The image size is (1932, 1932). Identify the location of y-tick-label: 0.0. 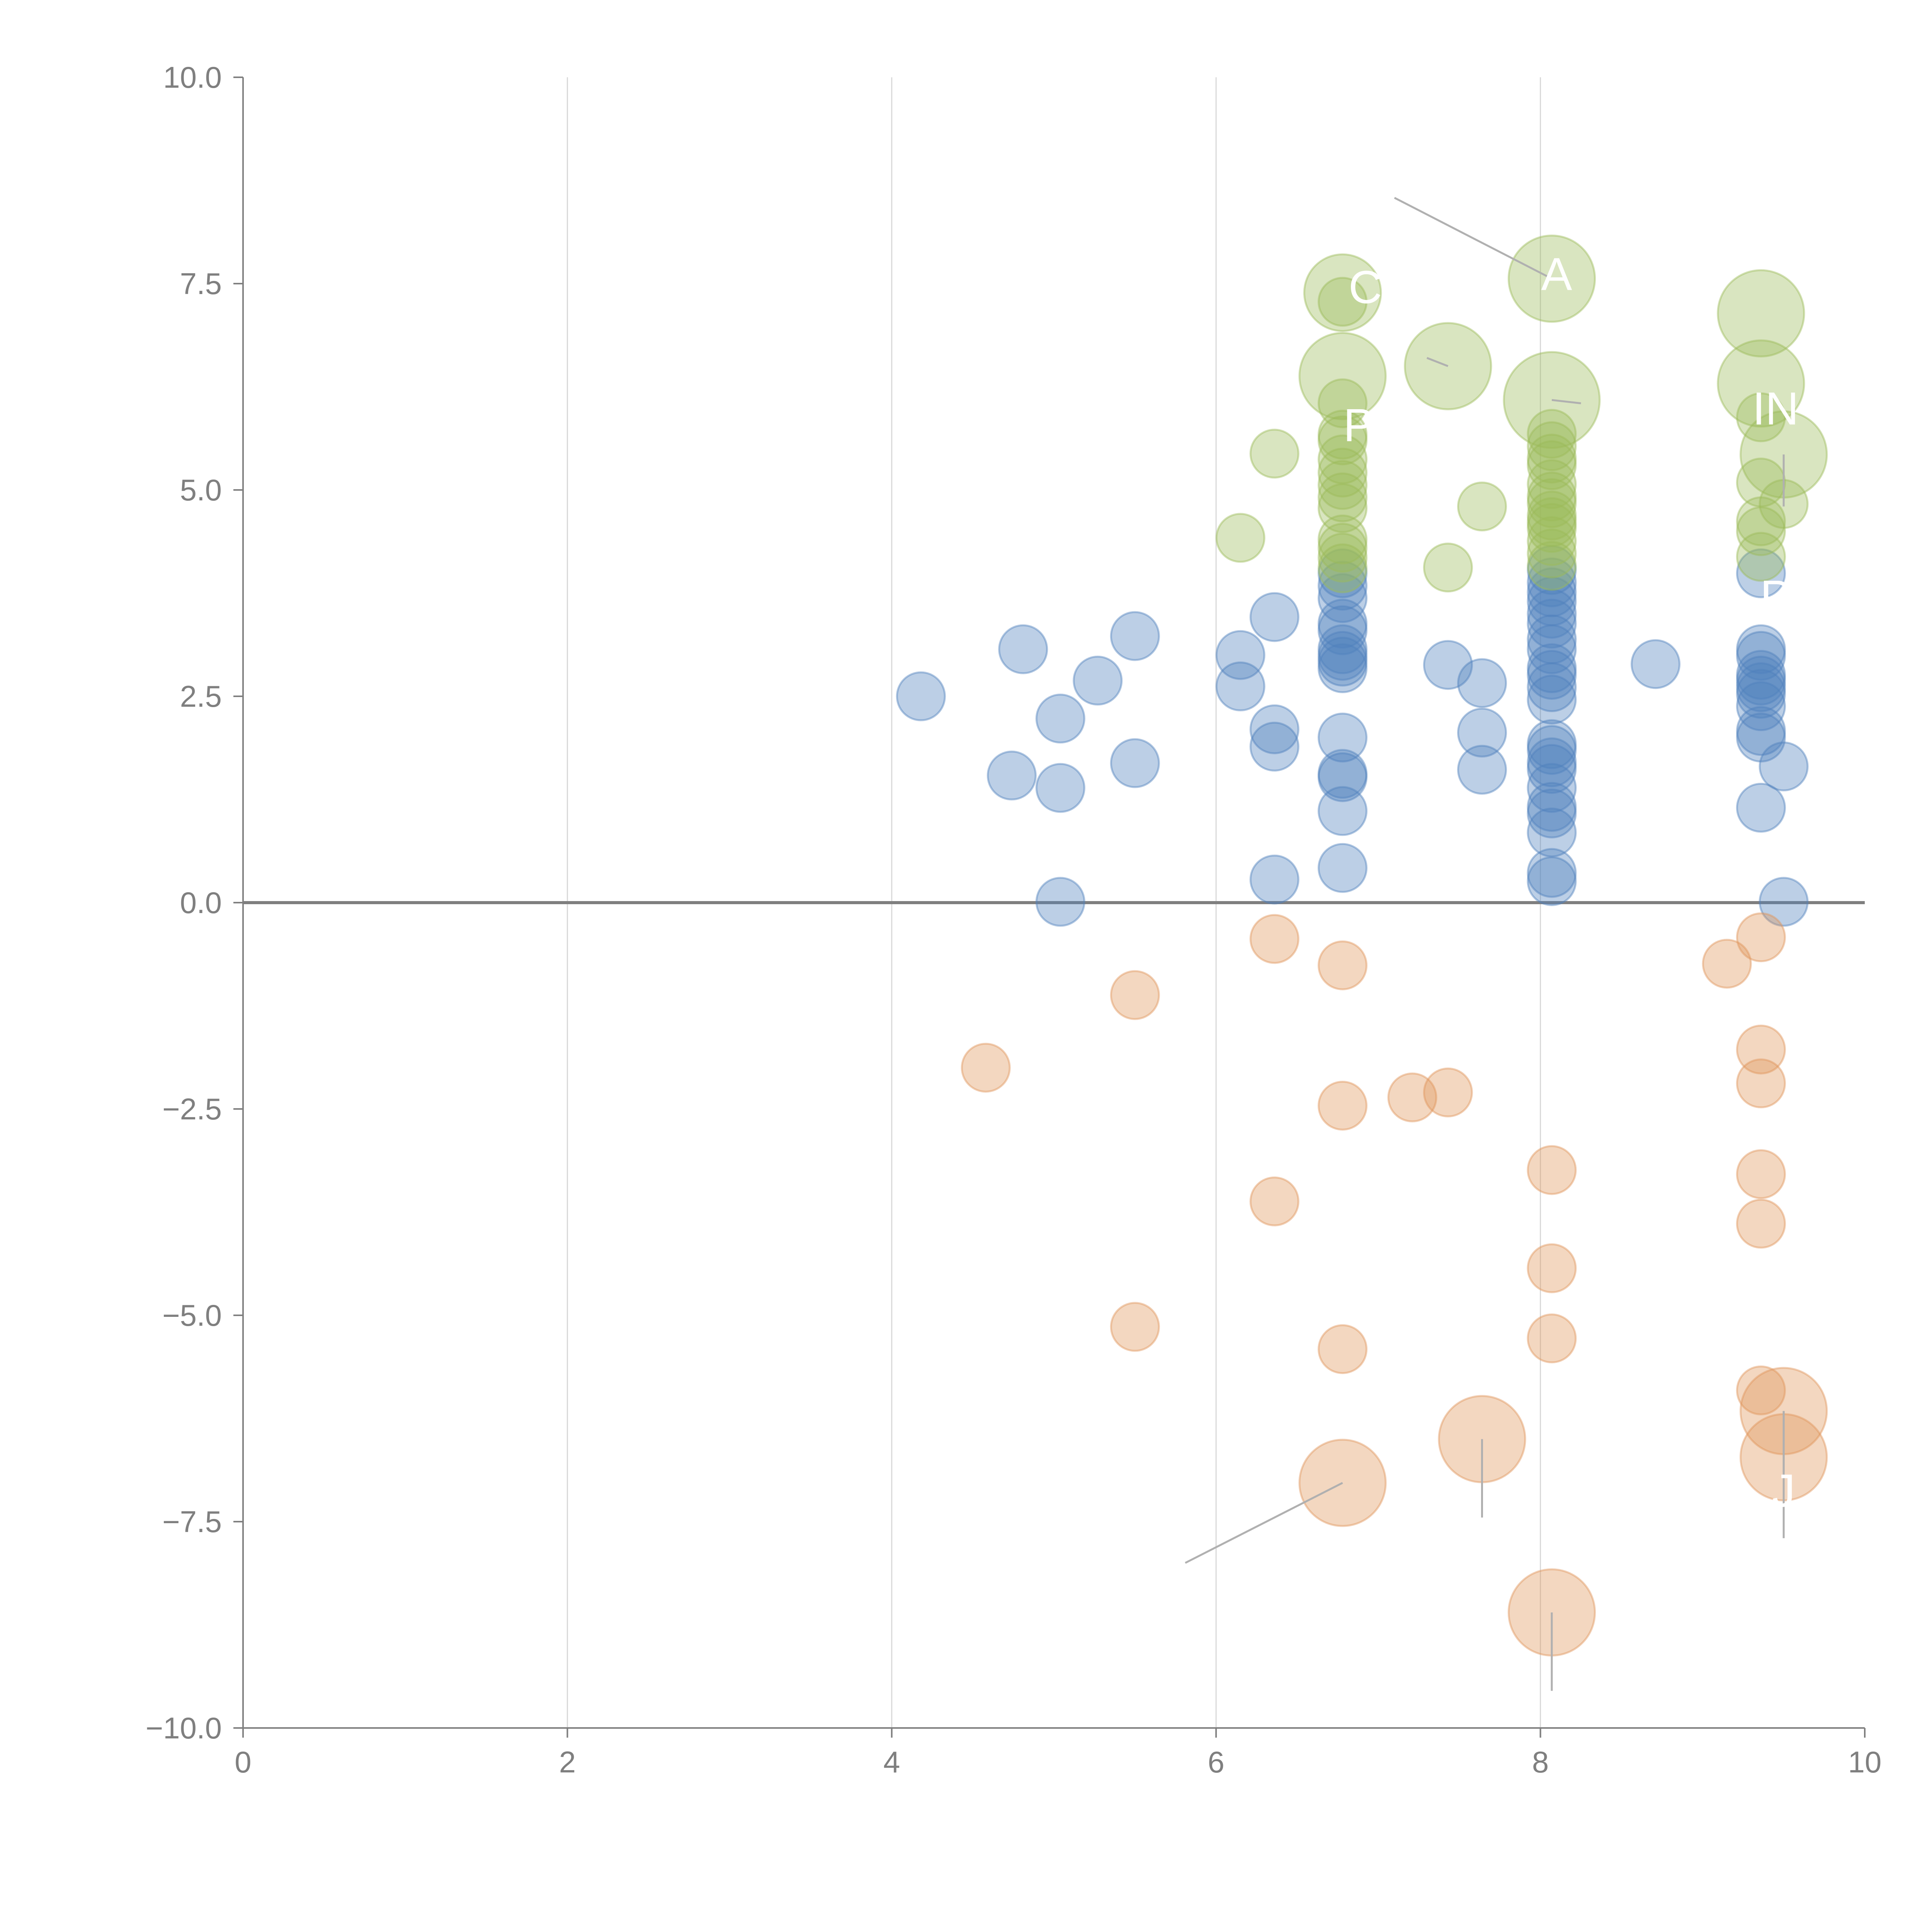
(201, 903).